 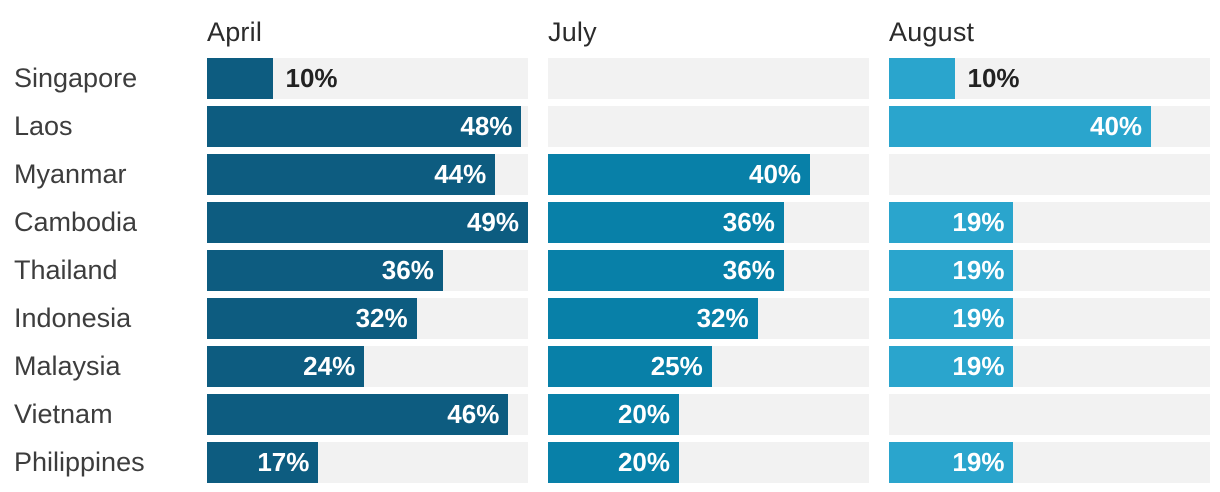 I want to click on value-label: 17%, so click(x=283, y=462).